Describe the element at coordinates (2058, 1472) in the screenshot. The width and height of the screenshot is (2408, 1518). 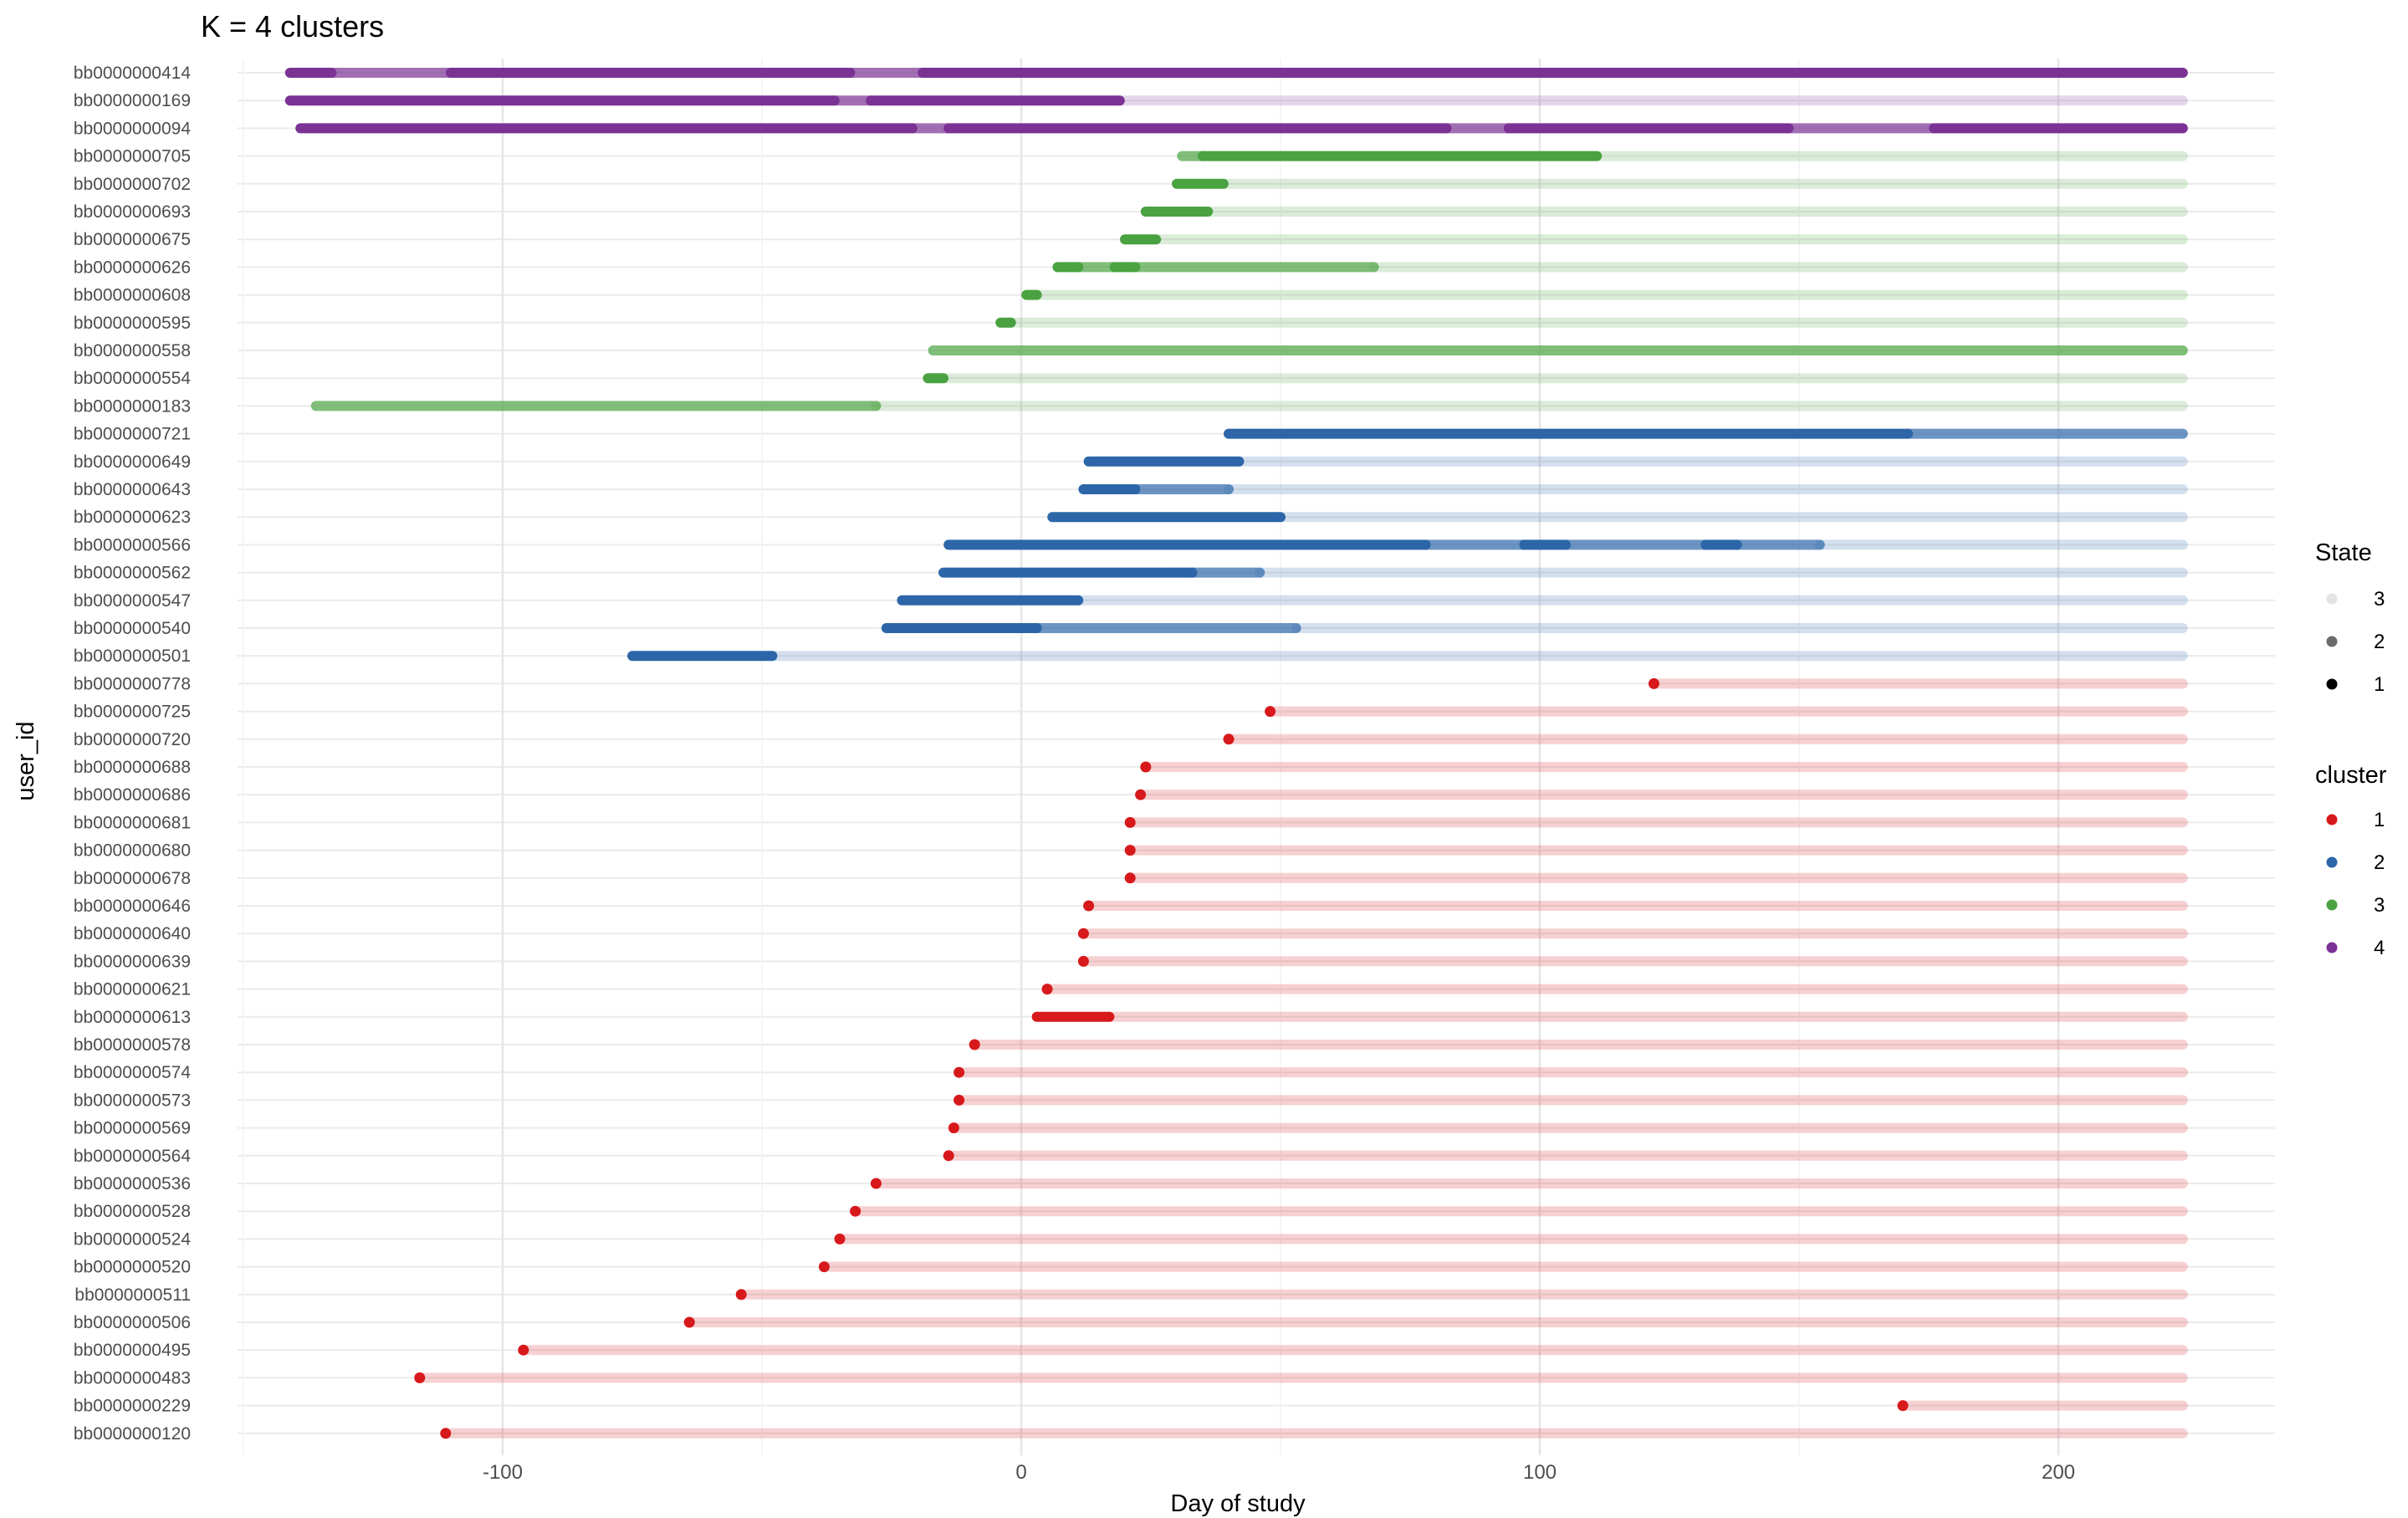
I see `x-tick-label: 200` at that location.